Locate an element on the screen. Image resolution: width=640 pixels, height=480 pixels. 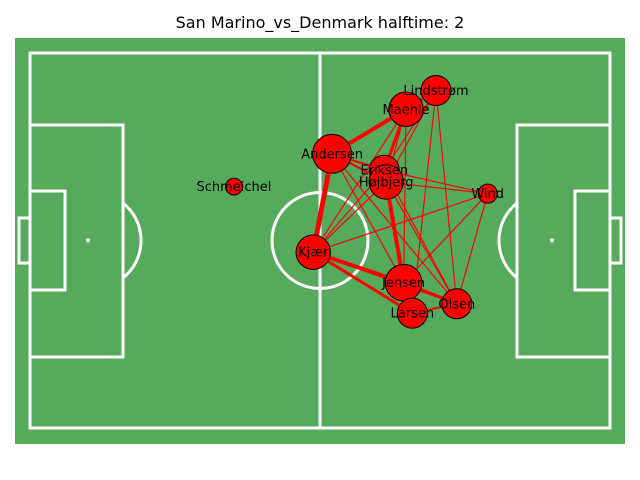
player-label-jensen: Jensen is located at coordinates (403, 283).